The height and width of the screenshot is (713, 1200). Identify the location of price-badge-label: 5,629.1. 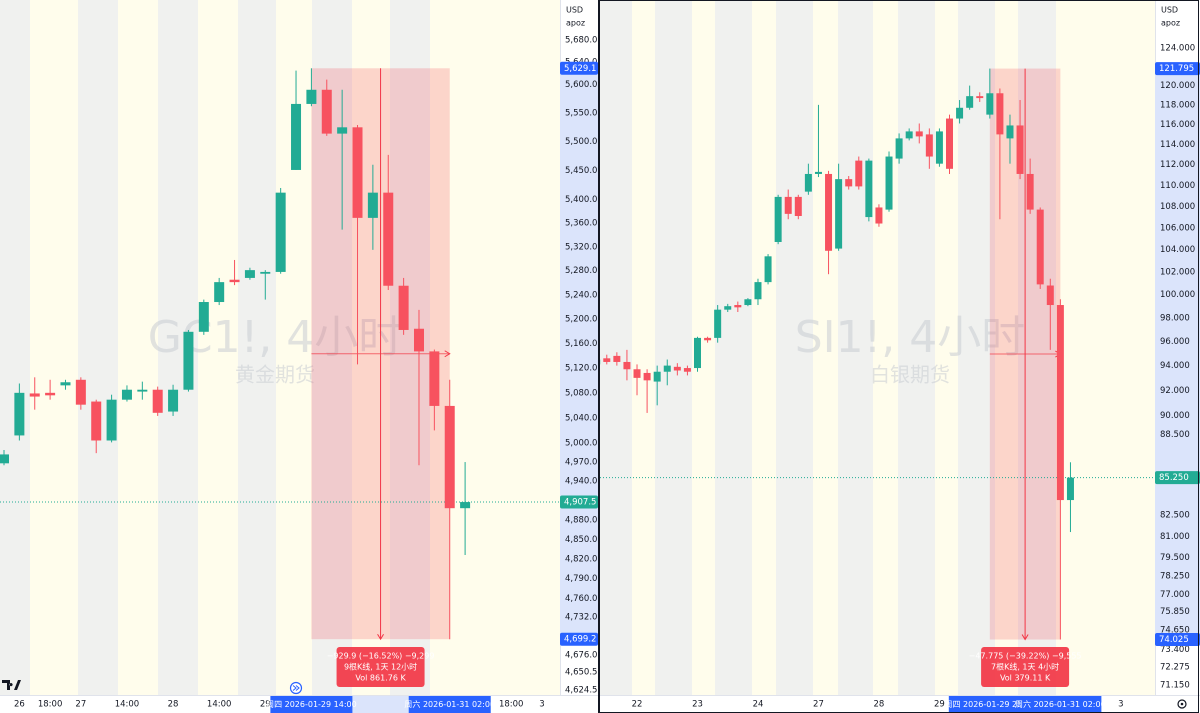
(580, 69).